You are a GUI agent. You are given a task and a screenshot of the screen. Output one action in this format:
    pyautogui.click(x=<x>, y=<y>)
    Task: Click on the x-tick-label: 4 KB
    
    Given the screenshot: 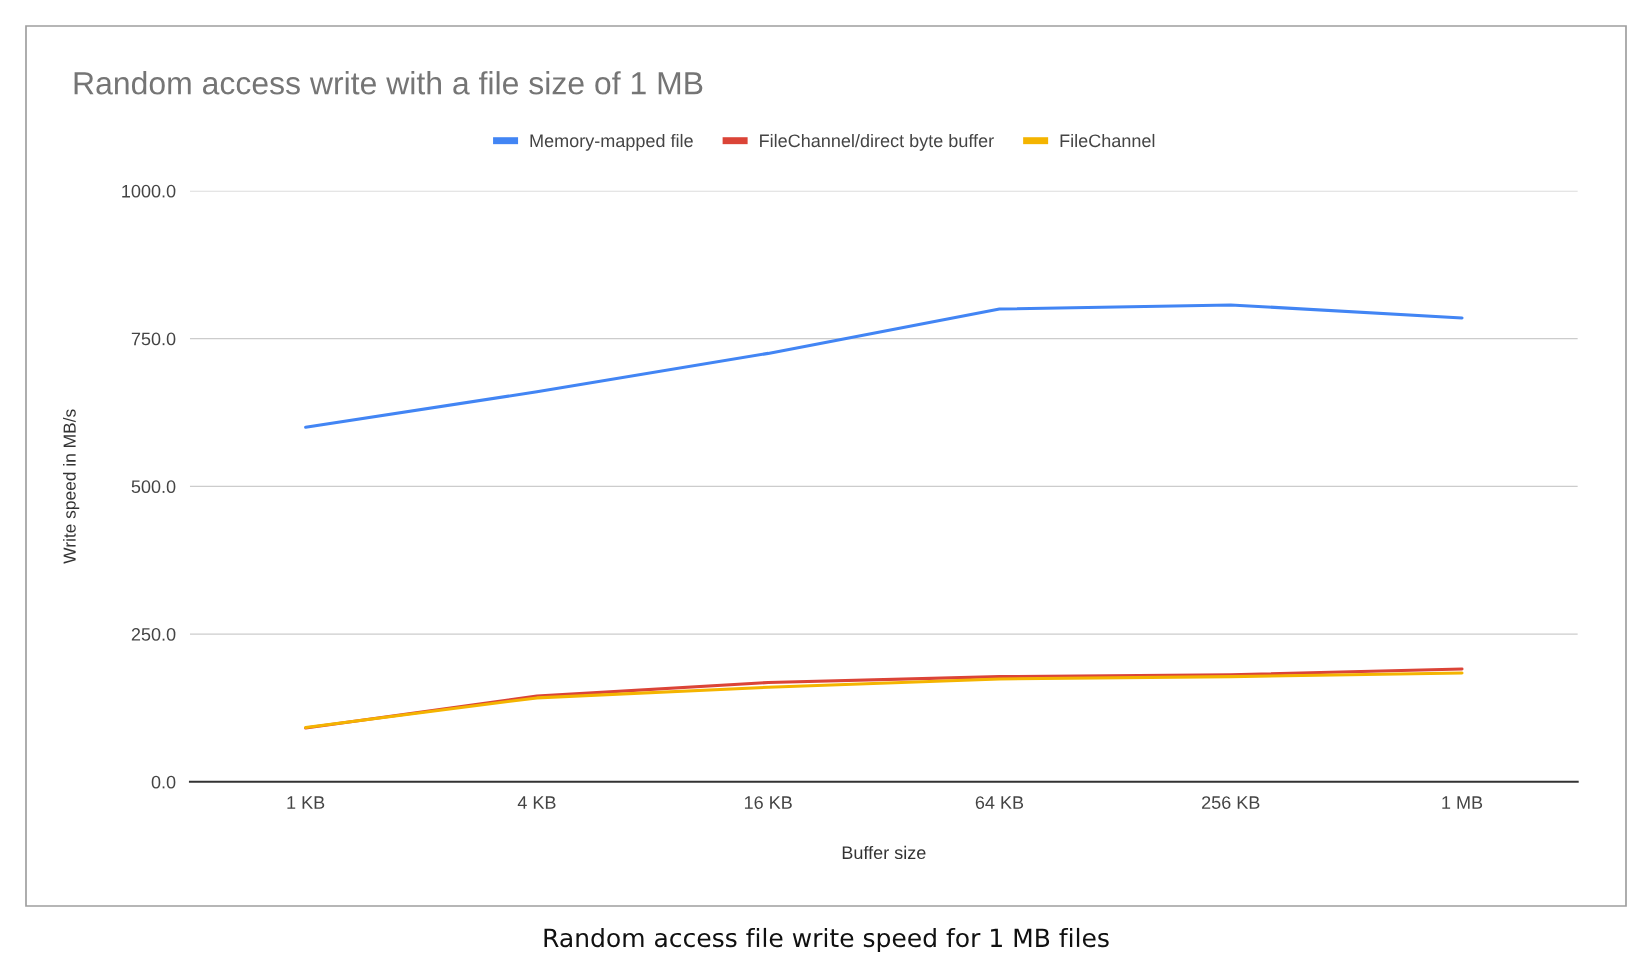 What is the action you would take?
    pyautogui.click(x=536, y=802)
    